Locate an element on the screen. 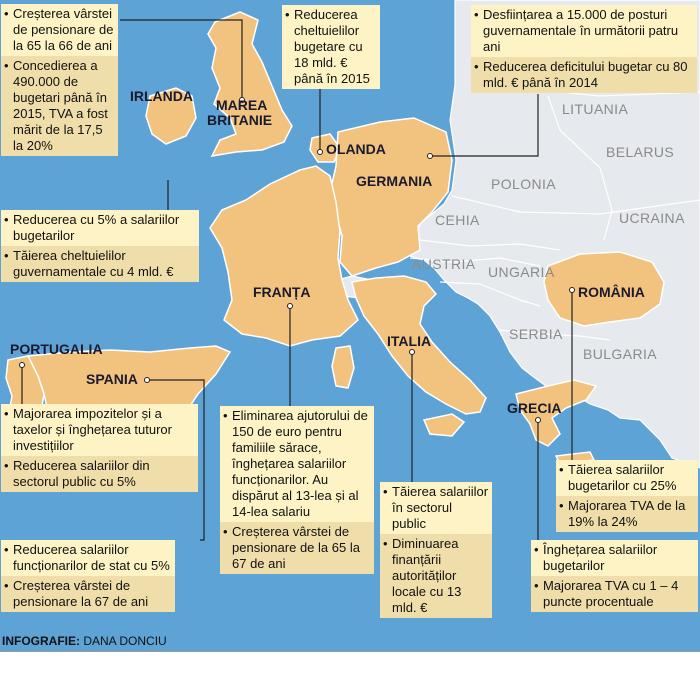 This screenshot has width=700, height=673. country-sicily is located at coordinates (444, 425).